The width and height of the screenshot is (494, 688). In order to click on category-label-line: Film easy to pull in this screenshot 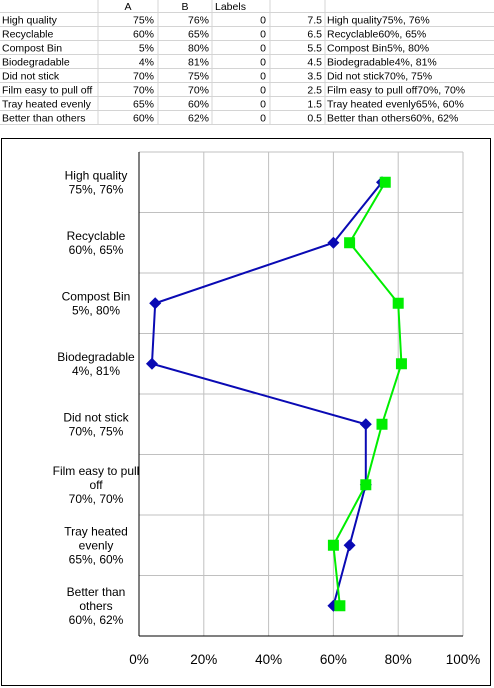, I will do `click(96, 471)`.